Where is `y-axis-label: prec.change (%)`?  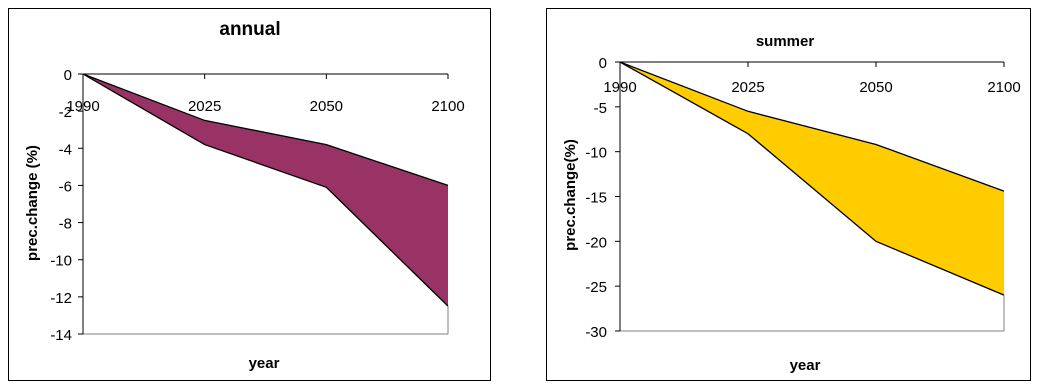 y-axis-label: prec.change (%) is located at coordinates (32, 203).